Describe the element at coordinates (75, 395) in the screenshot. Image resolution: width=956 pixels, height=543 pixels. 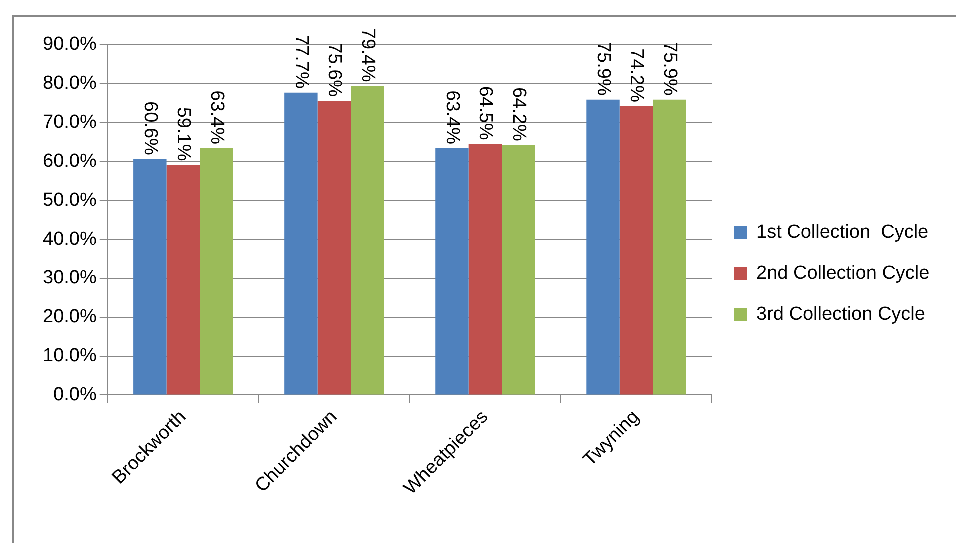
I see `y-tick-label: 0.0%` at that location.